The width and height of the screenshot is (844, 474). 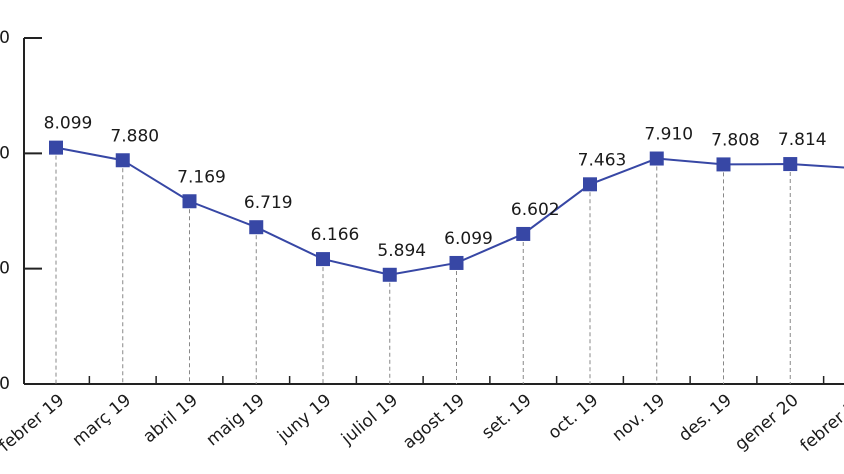 What do you see at coordinates (5, 384) in the screenshot?
I see `y-tick-label: 4.000` at bounding box center [5, 384].